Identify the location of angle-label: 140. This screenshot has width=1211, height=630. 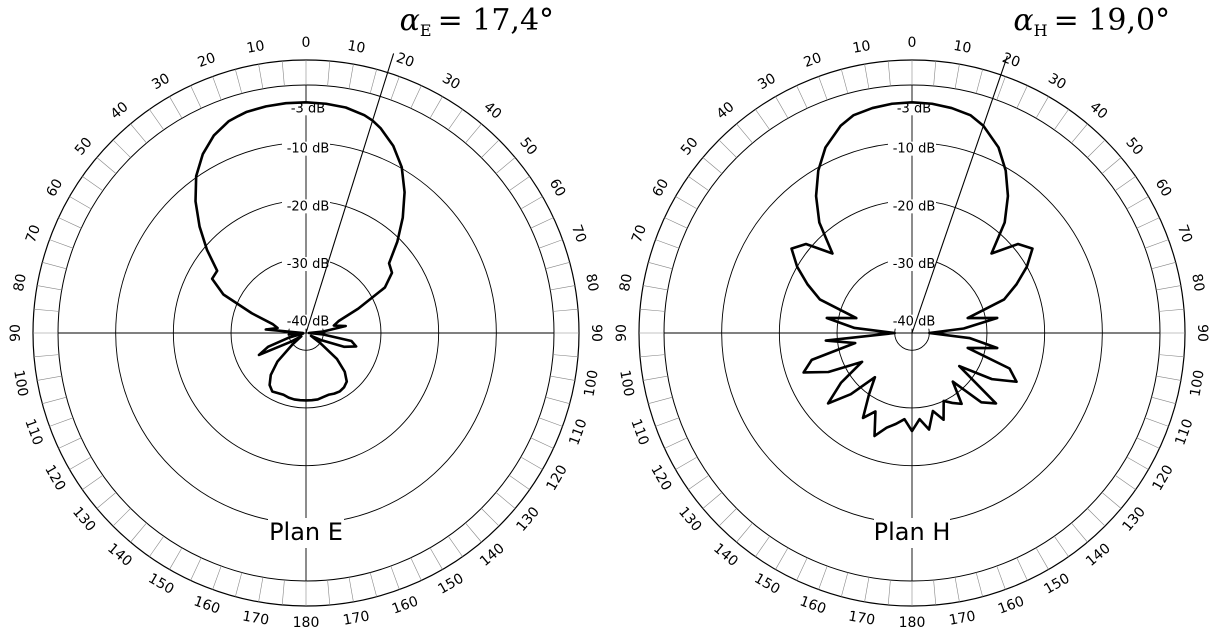
(1098, 554).